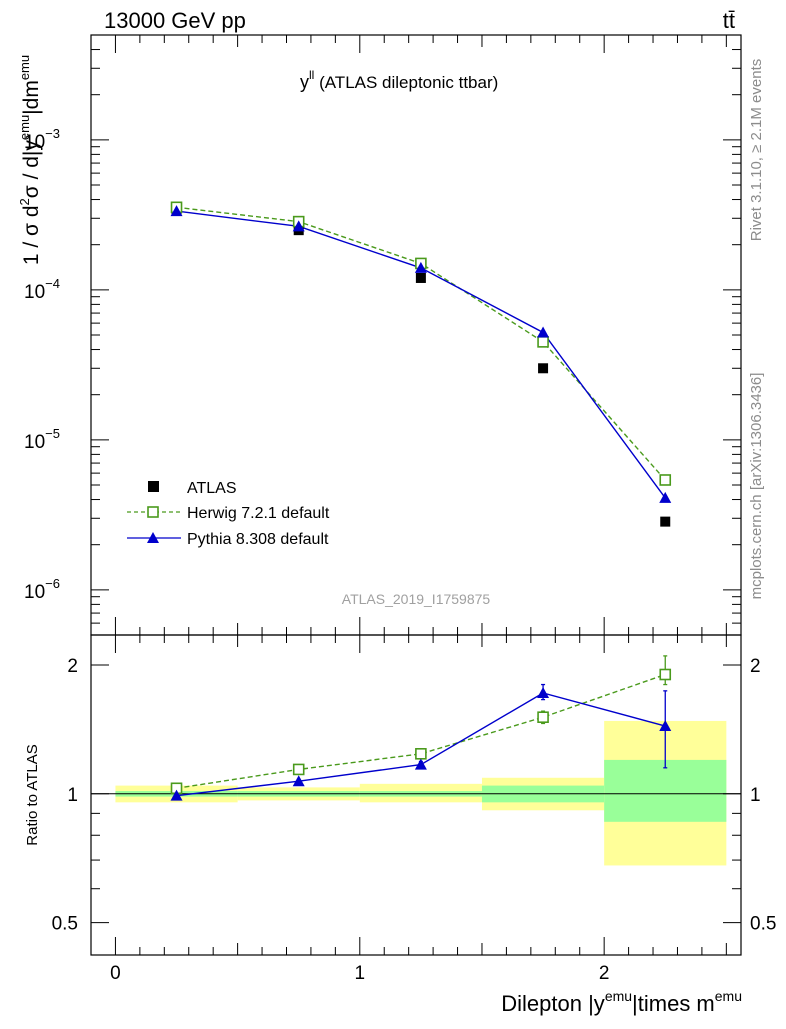 Image resolution: width=786 pixels, height=1029 pixels. What do you see at coordinates (42, 439) in the screenshot?
I see `main-ytick-label: 10⁻⁵` at bounding box center [42, 439].